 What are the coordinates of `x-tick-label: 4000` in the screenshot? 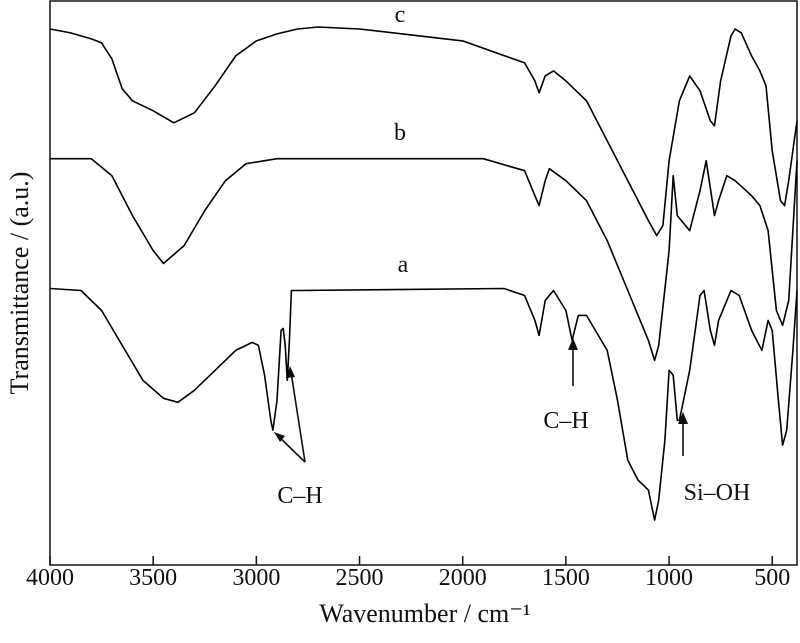 It's located at (50, 578).